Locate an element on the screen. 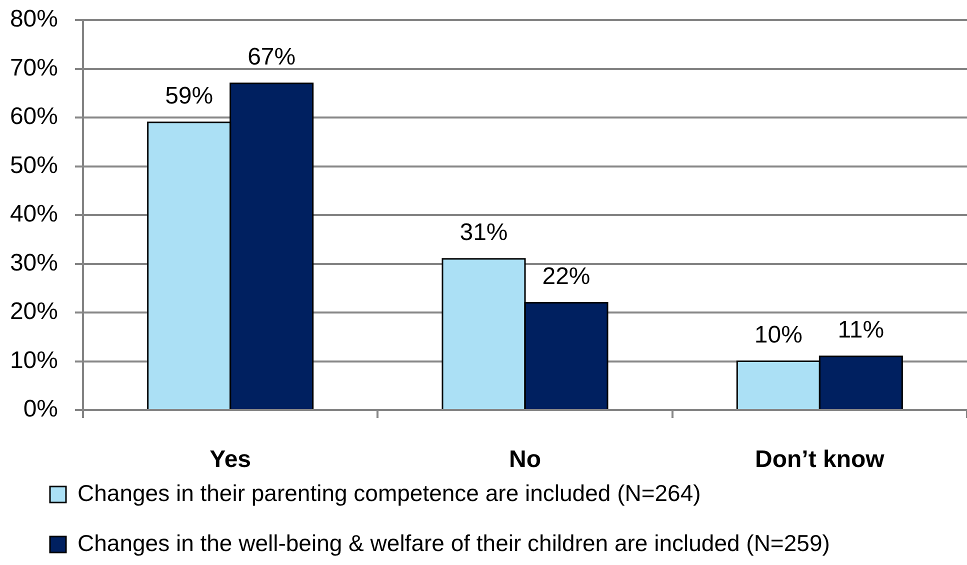  y-tick-label: 70% is located at coordinates (34, 68).